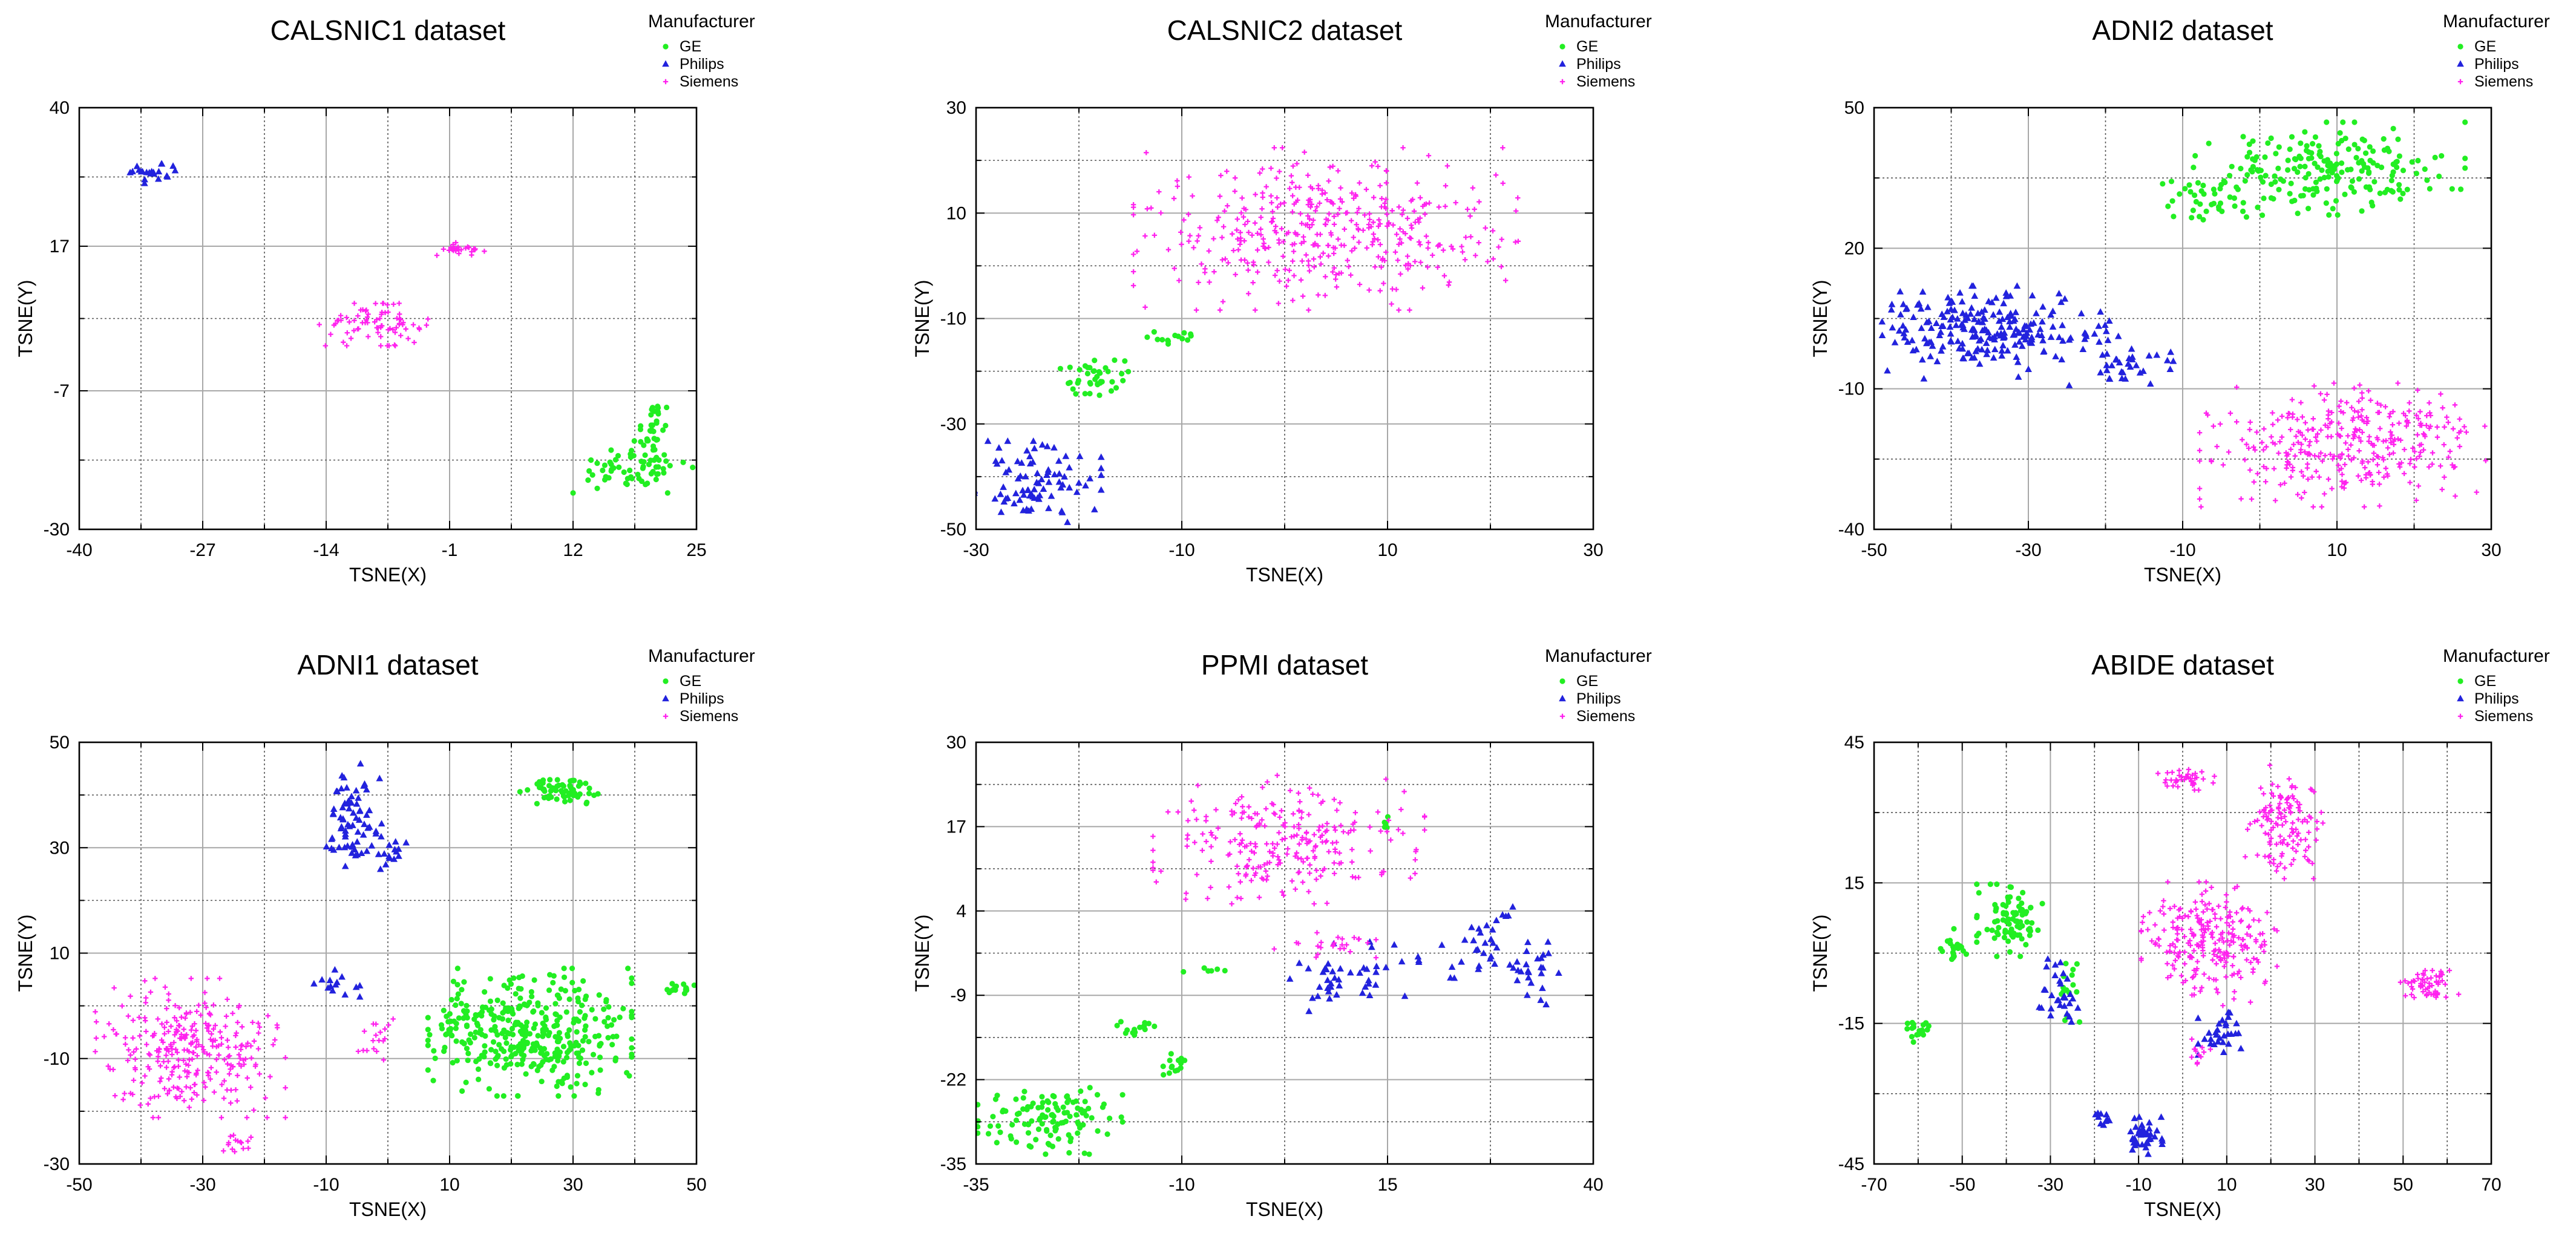  What do you see at coordinates (326, 550) in the screenshot?
I see `x-tick-label: -14` at bounding box center [326, 550].